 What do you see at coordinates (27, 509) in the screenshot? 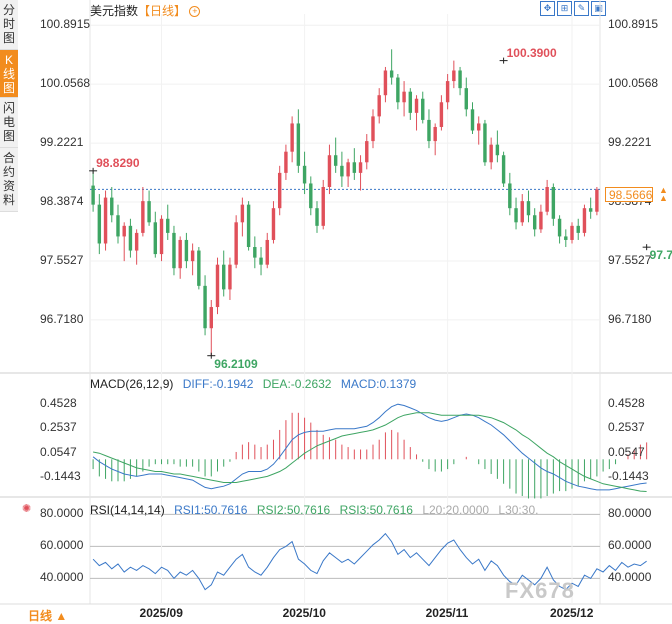
I see `settings-gear-icon: ✺` at bounding box center [27, 509].